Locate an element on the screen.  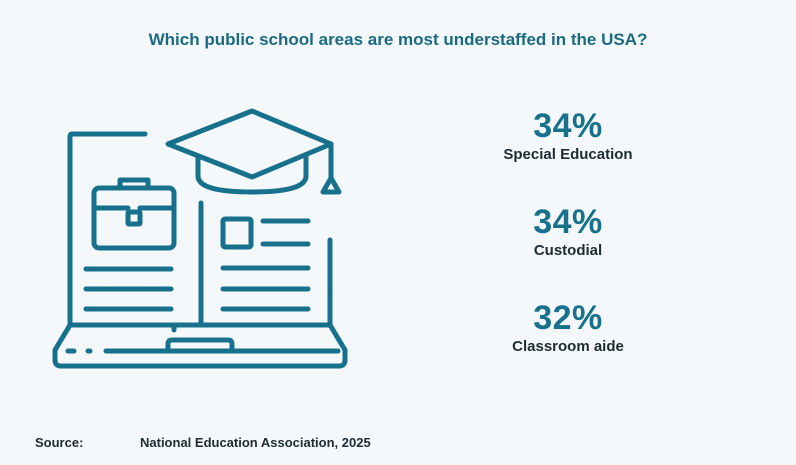
source-text: National Education Association, 2025 is located at coordinates (255, 442).